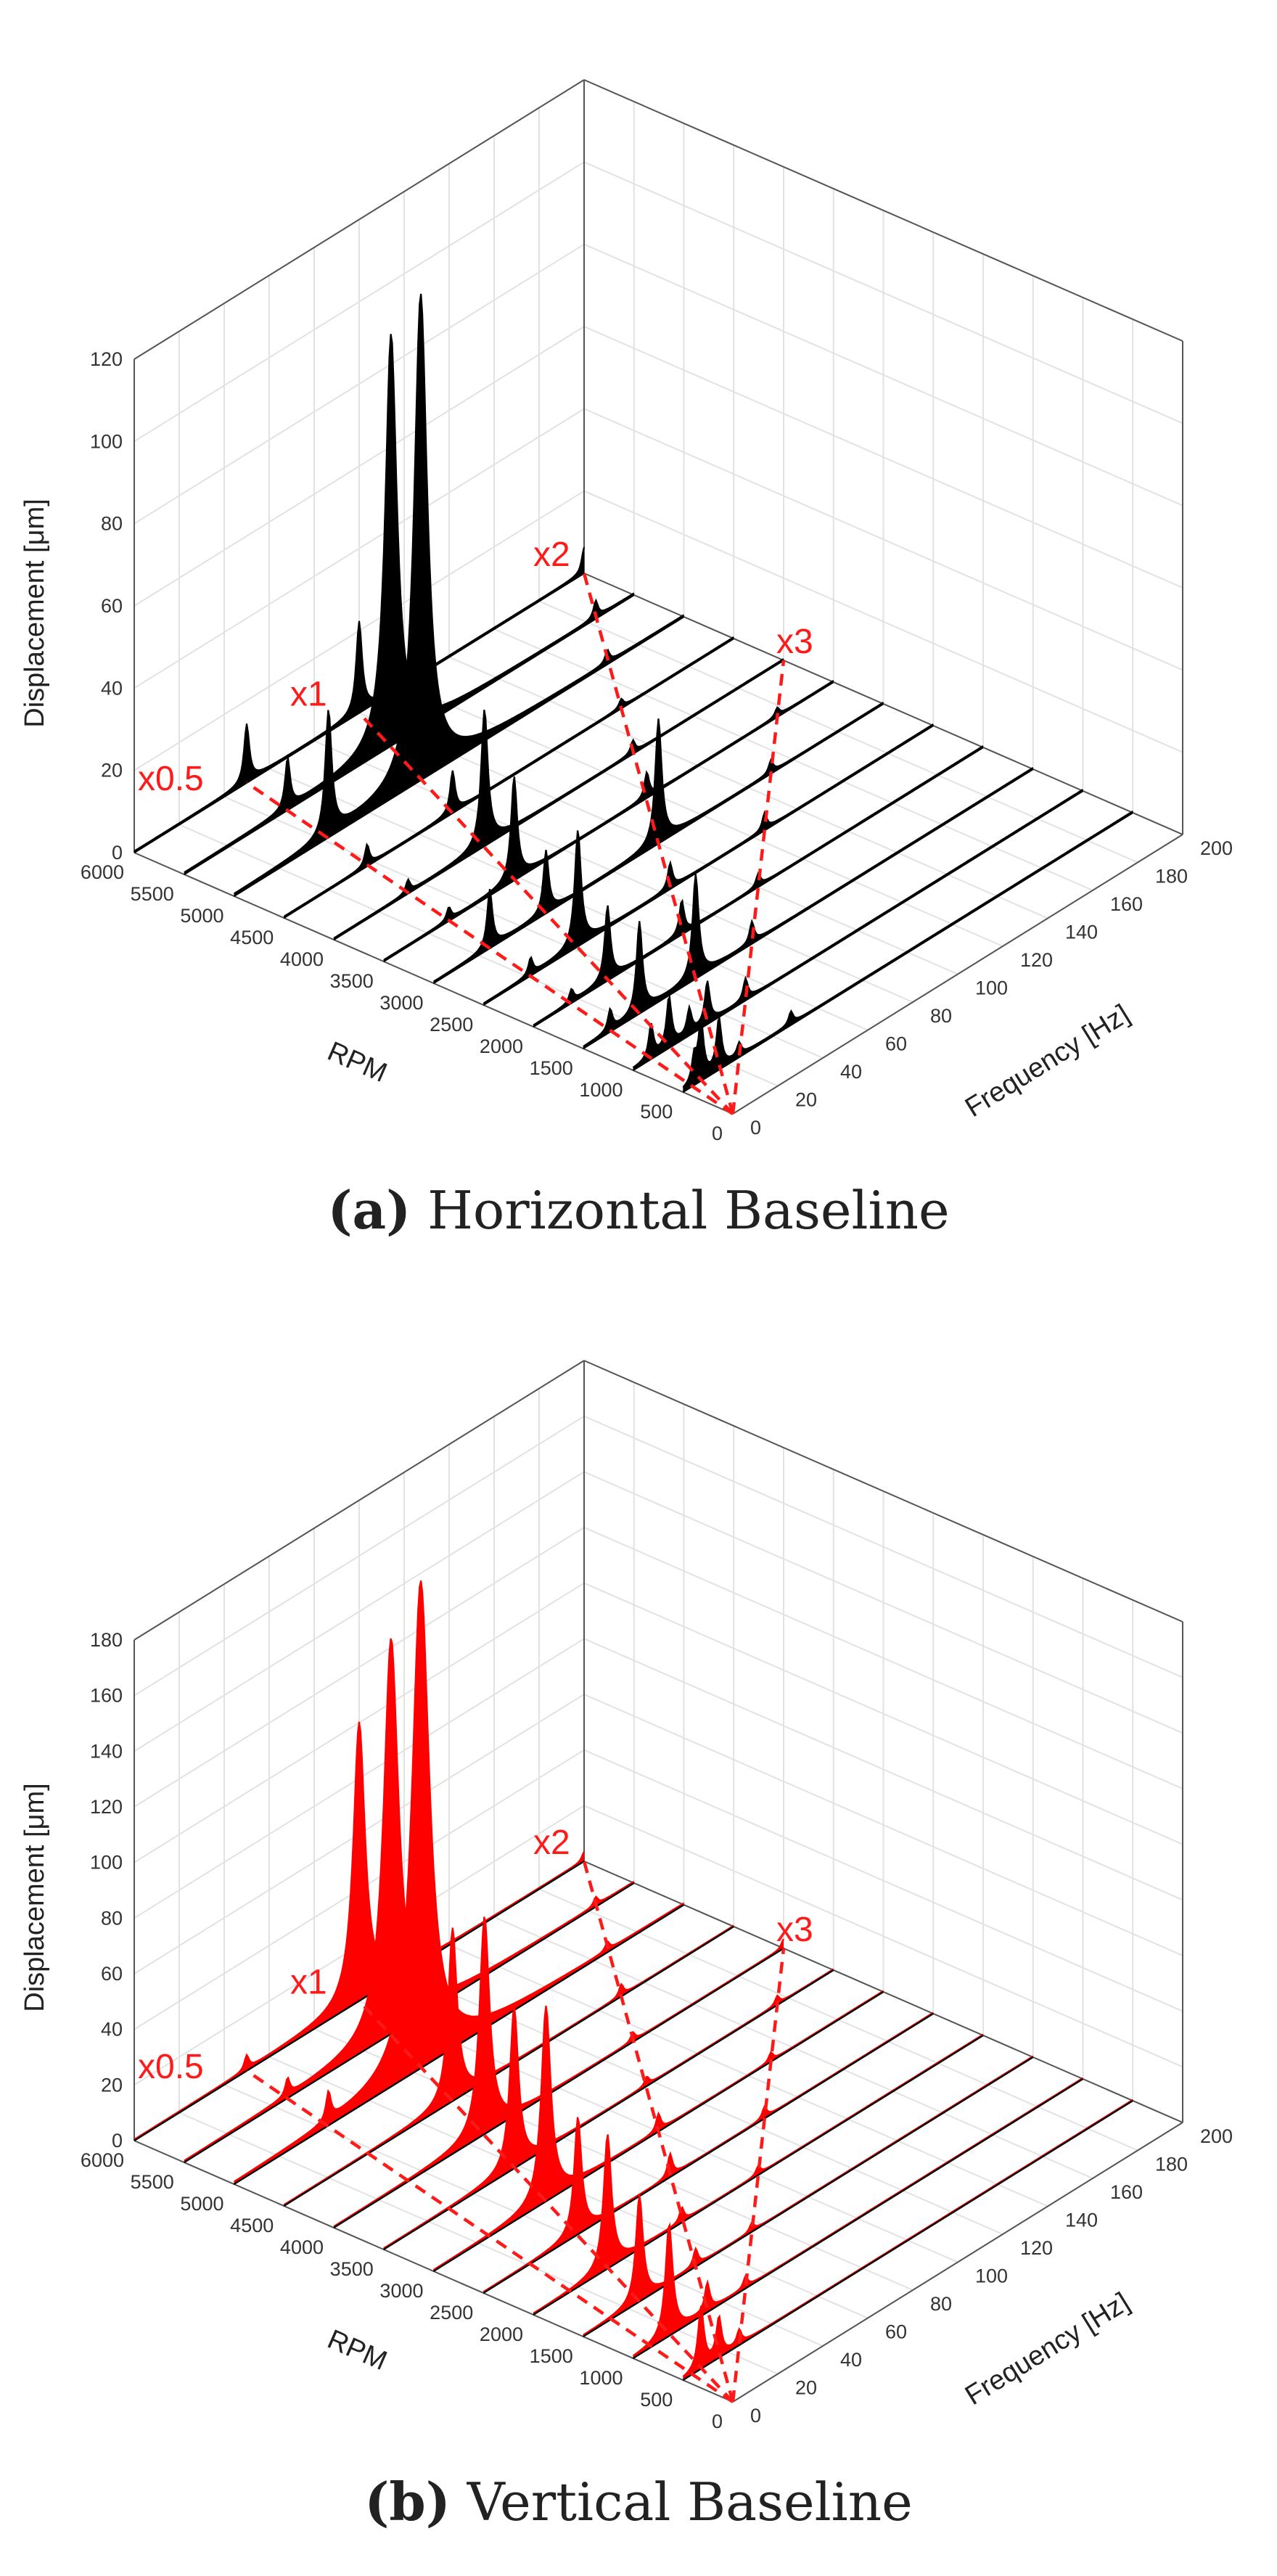 The image size is (1277, 2576). What do you see at coordinates (369, 1210) in the screenshot?
I see `caption-a-letter: (a)` at bounding box center [369, 1210].